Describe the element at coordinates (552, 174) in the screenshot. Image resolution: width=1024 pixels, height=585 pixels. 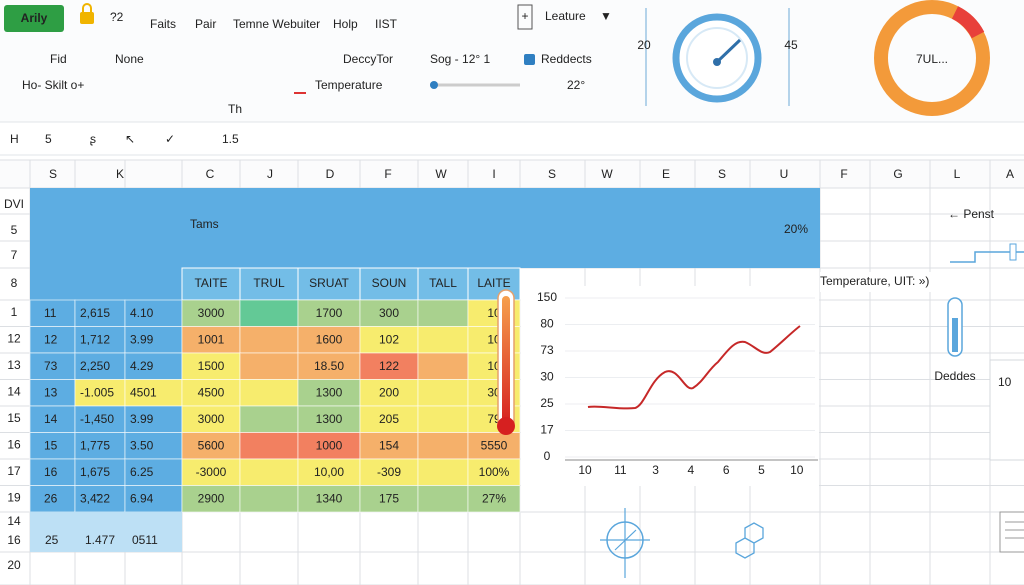
I see `column-header: S` at that location.